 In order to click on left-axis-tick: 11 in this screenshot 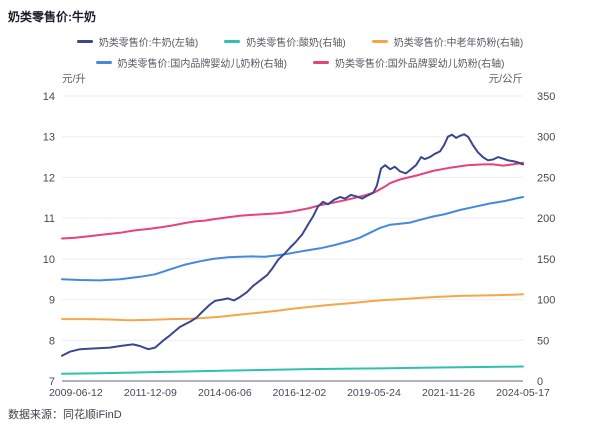, I will do `click(49, 219)`.